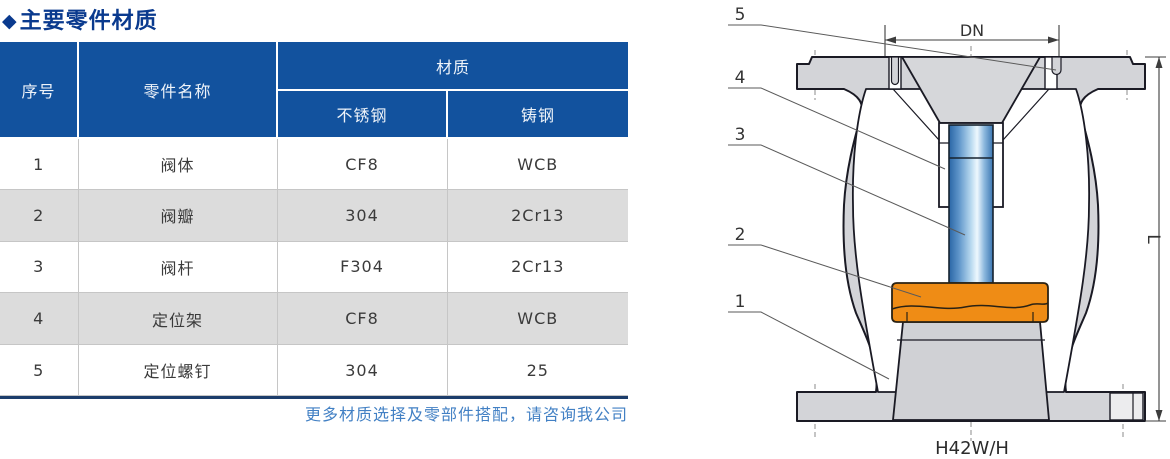  I want to click on callout-4: 4, so click(740, 78).